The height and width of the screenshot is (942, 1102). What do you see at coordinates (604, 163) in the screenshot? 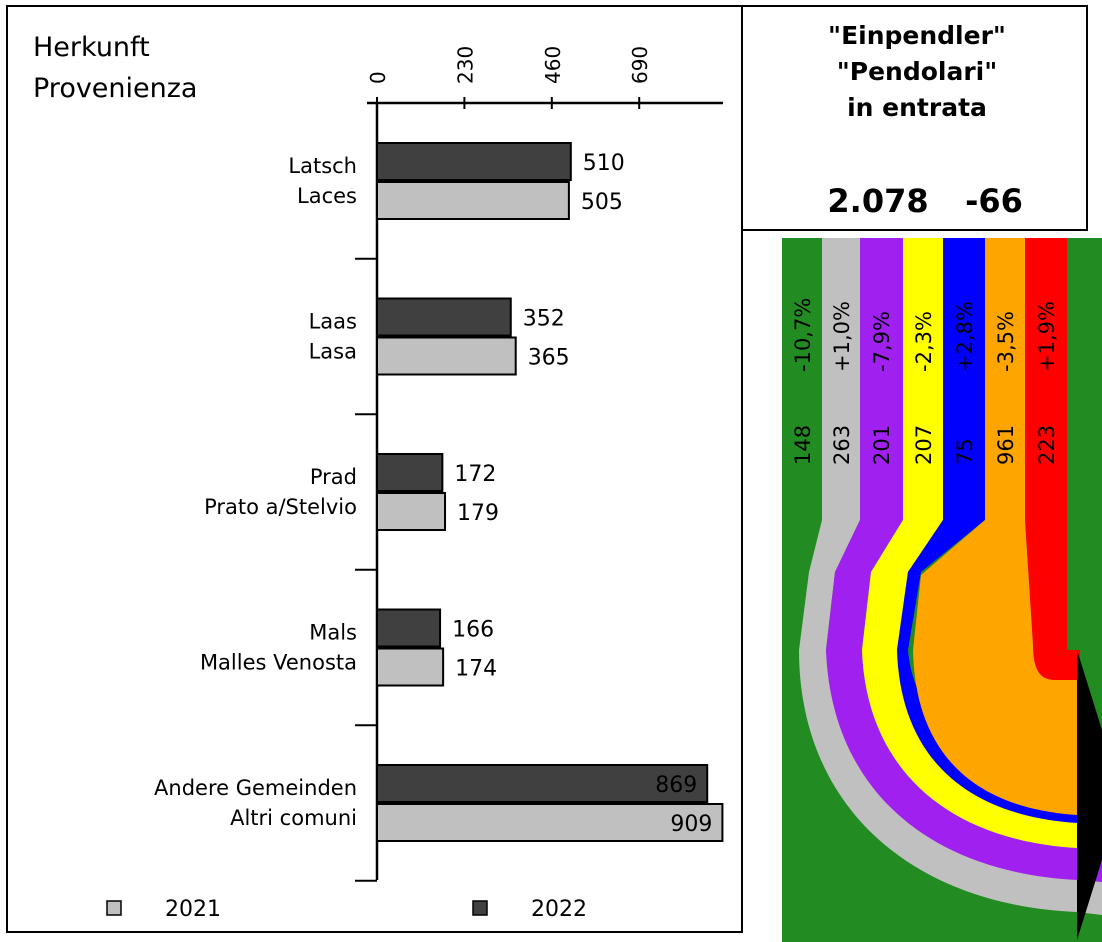
I see `bar-value-label-2022: 510` at bounding box center [604, 163].